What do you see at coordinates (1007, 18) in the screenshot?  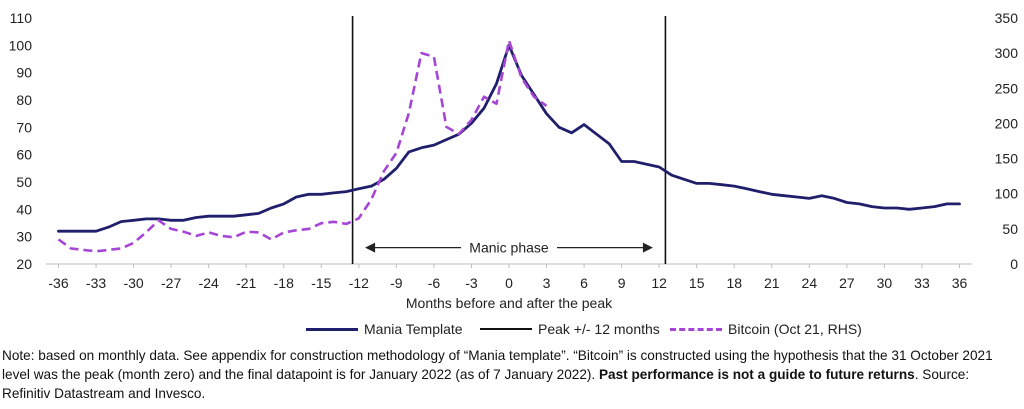 I see `y-right-tick-label: 350` at bounding box center [1007, 18].